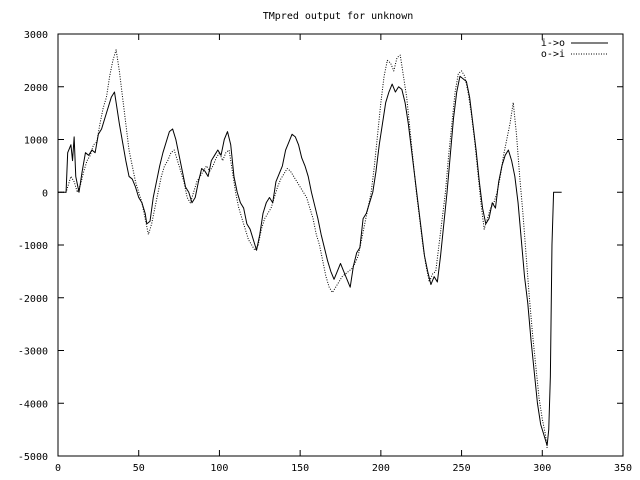 The width and height of the screenshot is (640, 480). I want to click on y-tick-label: -1000, so click(33, 246).